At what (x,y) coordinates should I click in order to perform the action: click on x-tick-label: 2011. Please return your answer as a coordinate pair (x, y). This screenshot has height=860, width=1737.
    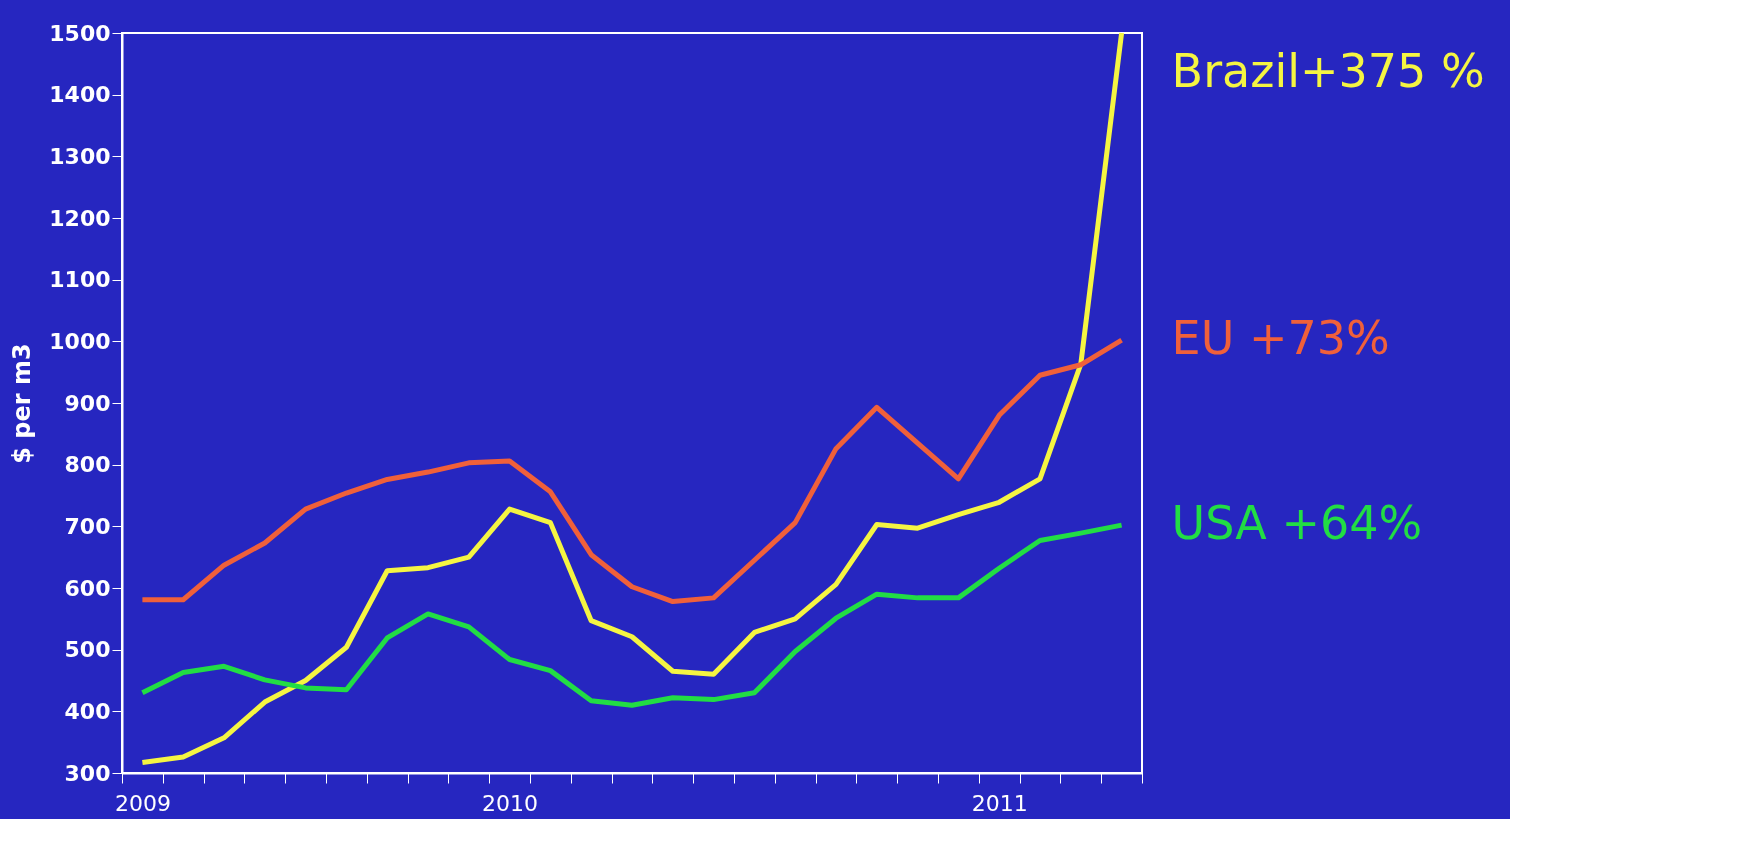
    Looking at the image, I should click on (999, 803).